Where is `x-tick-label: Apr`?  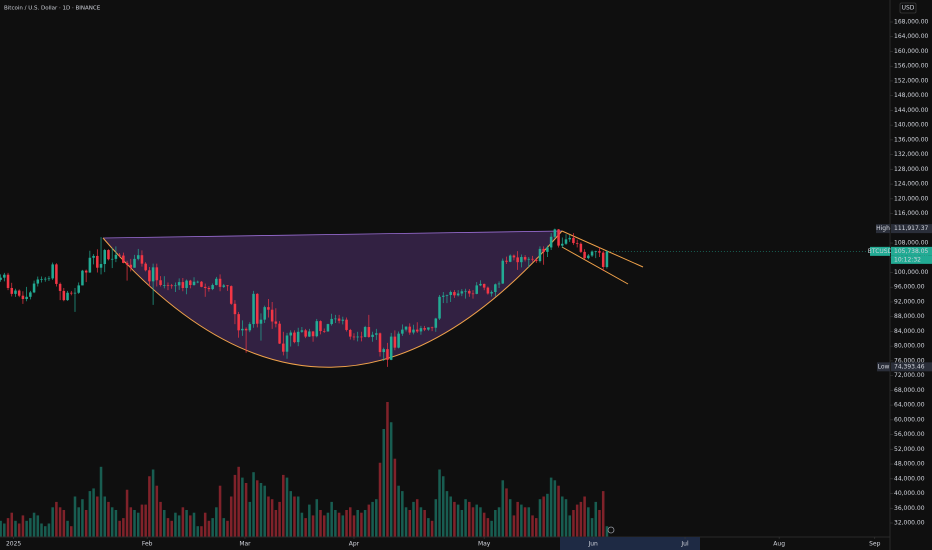
x-tick-label: Apr is located at coordinates (354, 544).